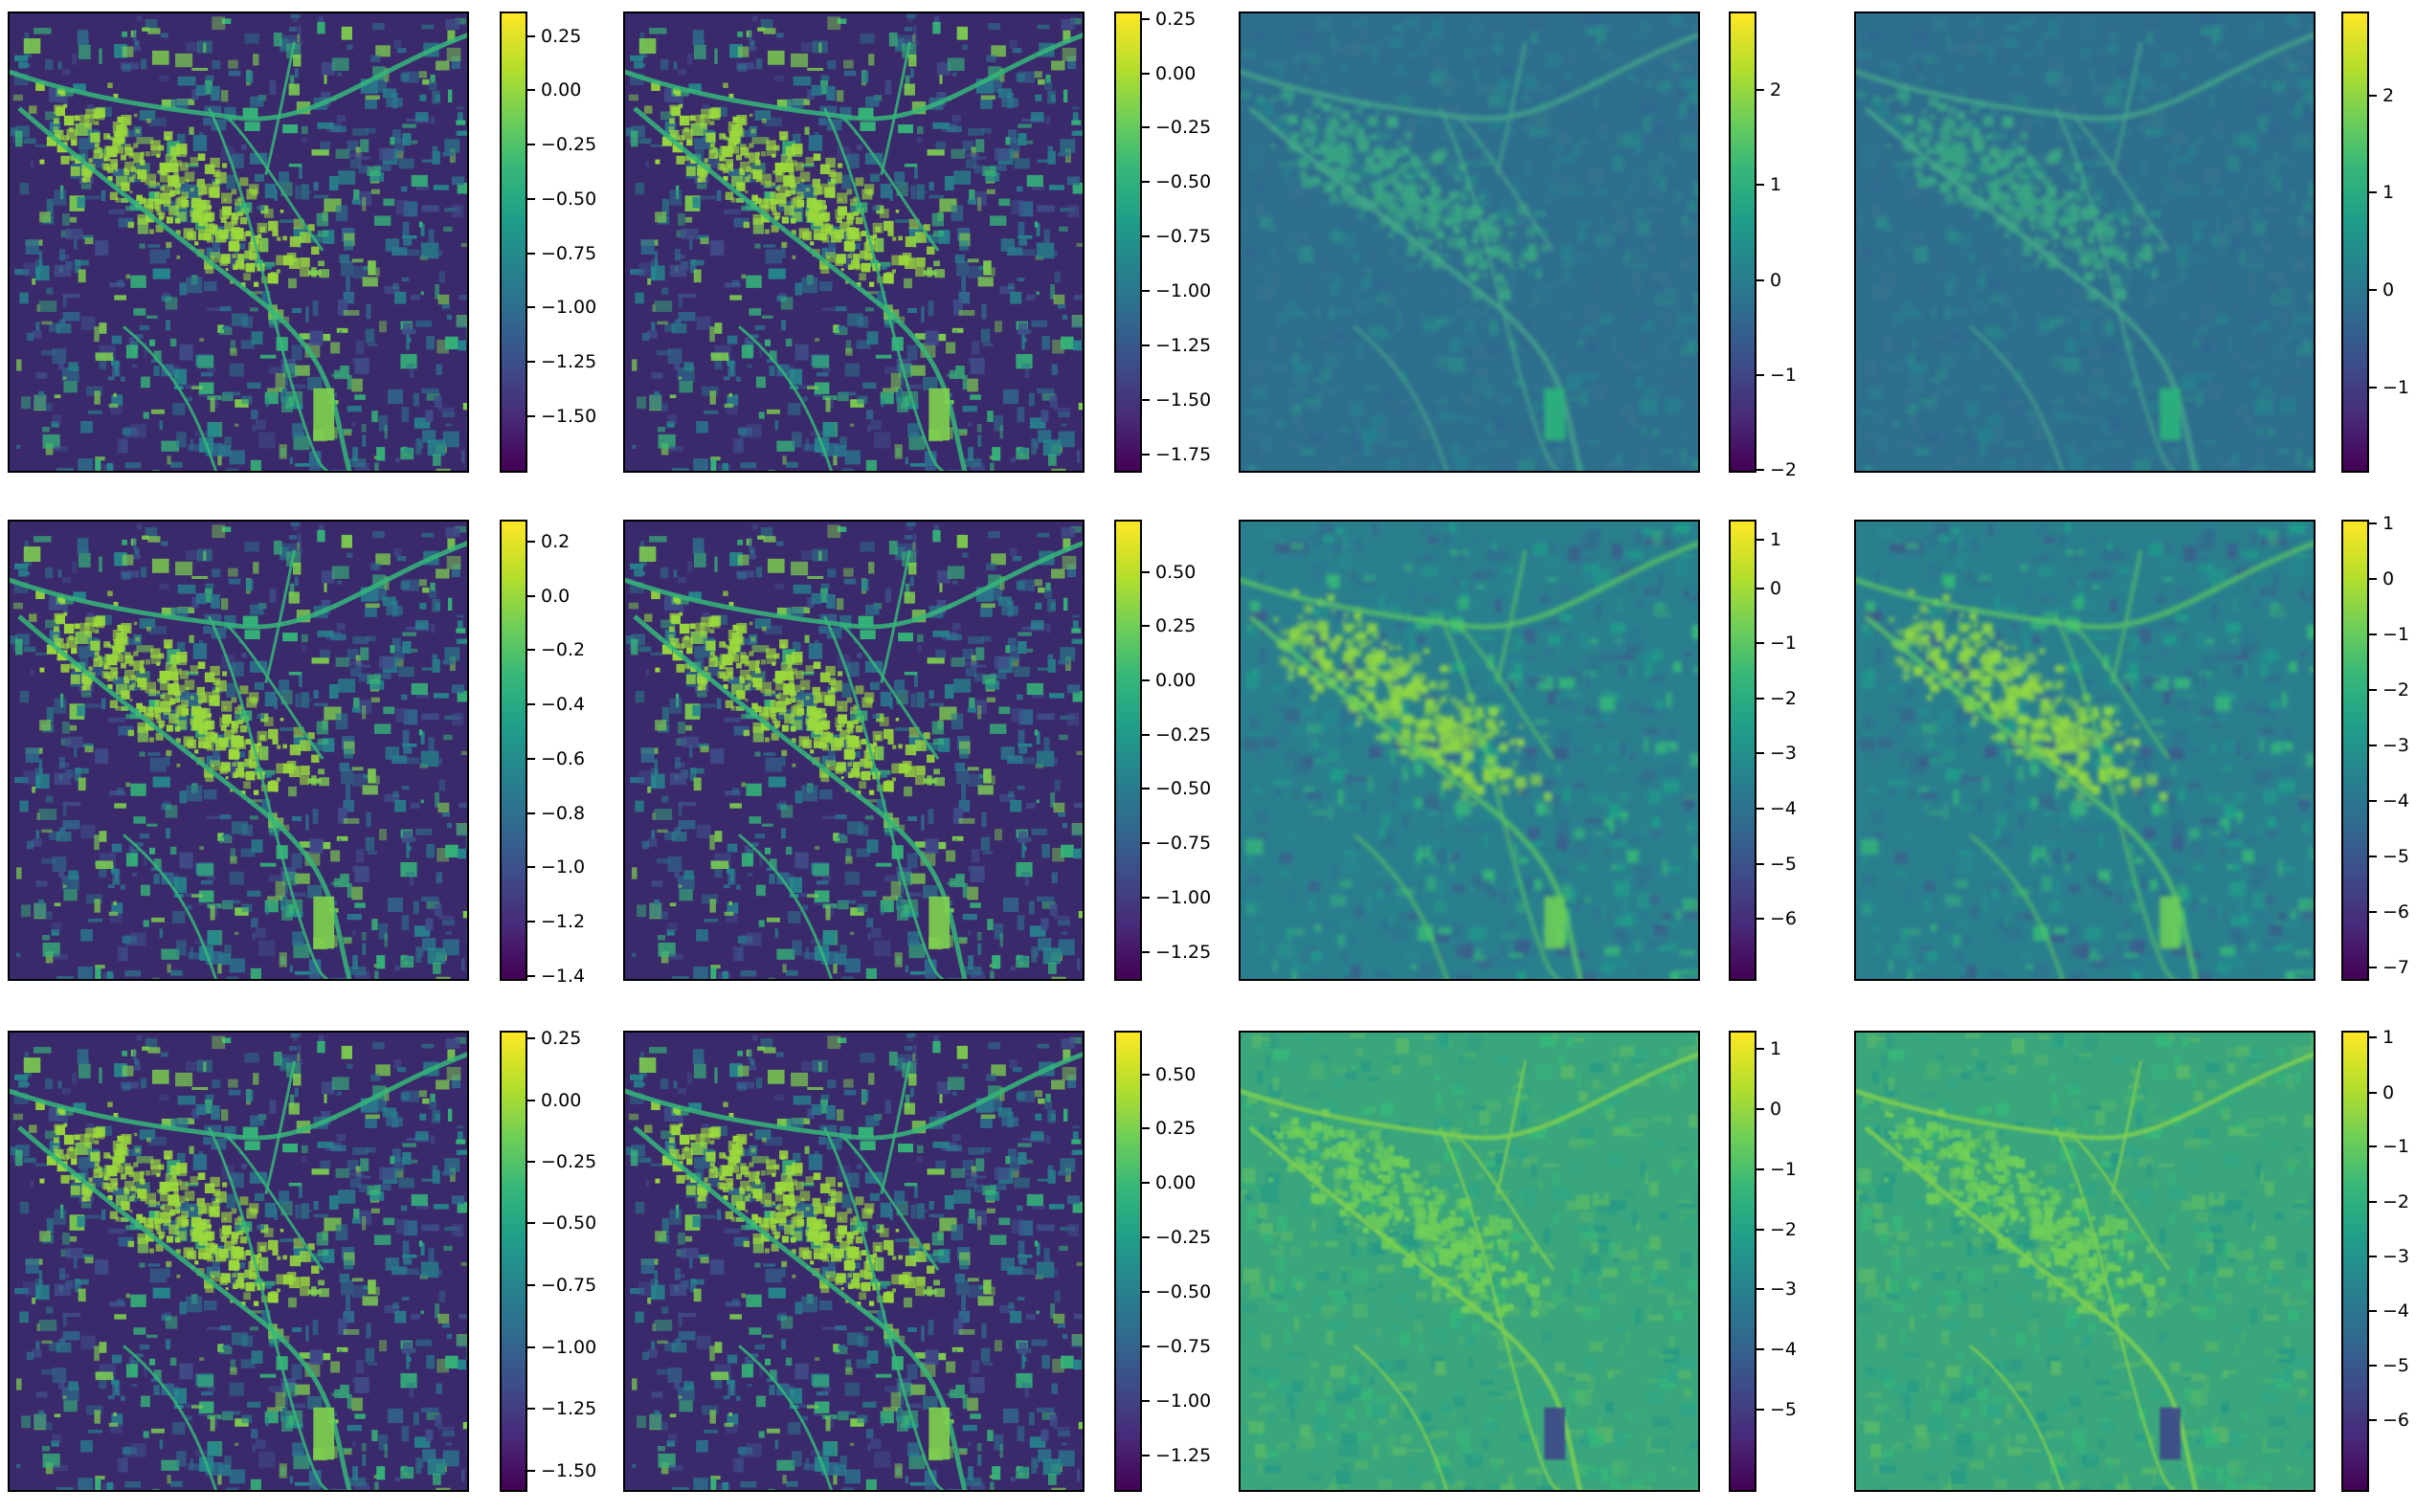 This screenshot has height=1512, width=2416. What do you see at coordinates (2355, 750) in the screenshot?
I see `colorbar-r2c4` at bounding box center [2355, 750].